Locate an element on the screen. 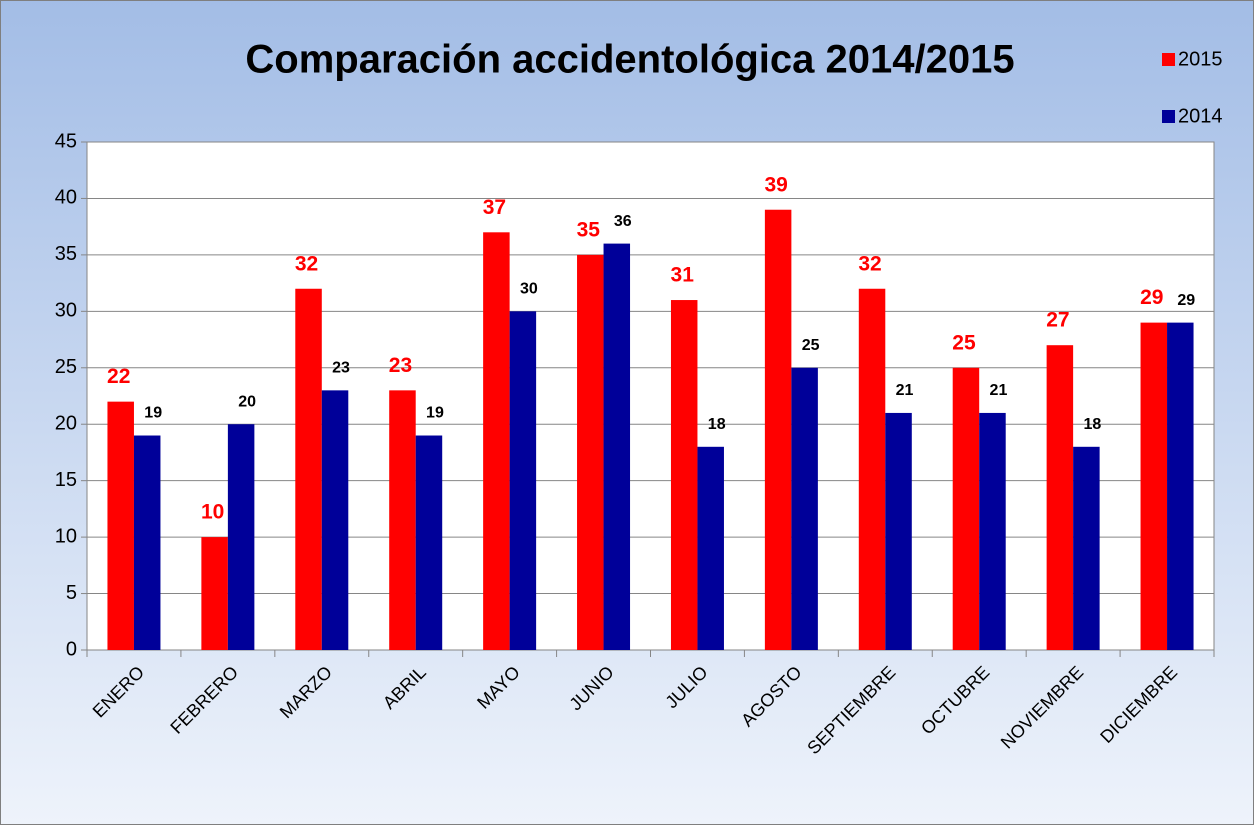  data-label: 37 is located at coordinates (494, 207).